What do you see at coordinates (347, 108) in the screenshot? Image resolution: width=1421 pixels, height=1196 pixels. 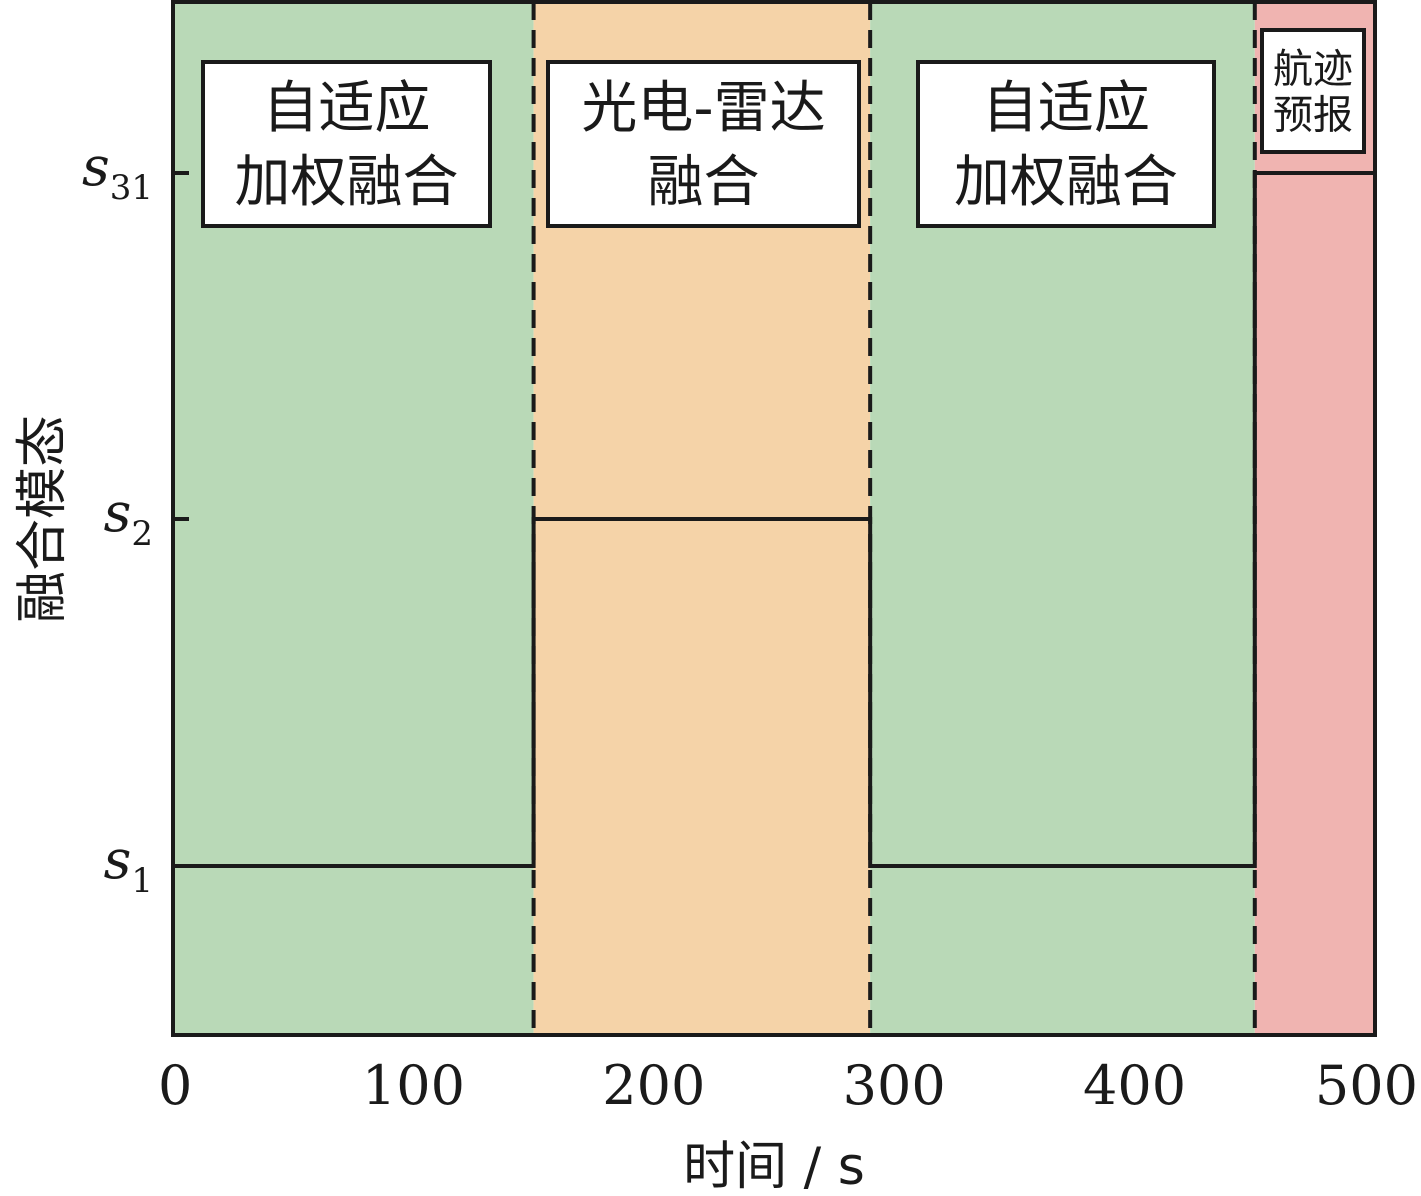 I see `region-1-label-line-1: 自适应` at bounding box center [347, 108].